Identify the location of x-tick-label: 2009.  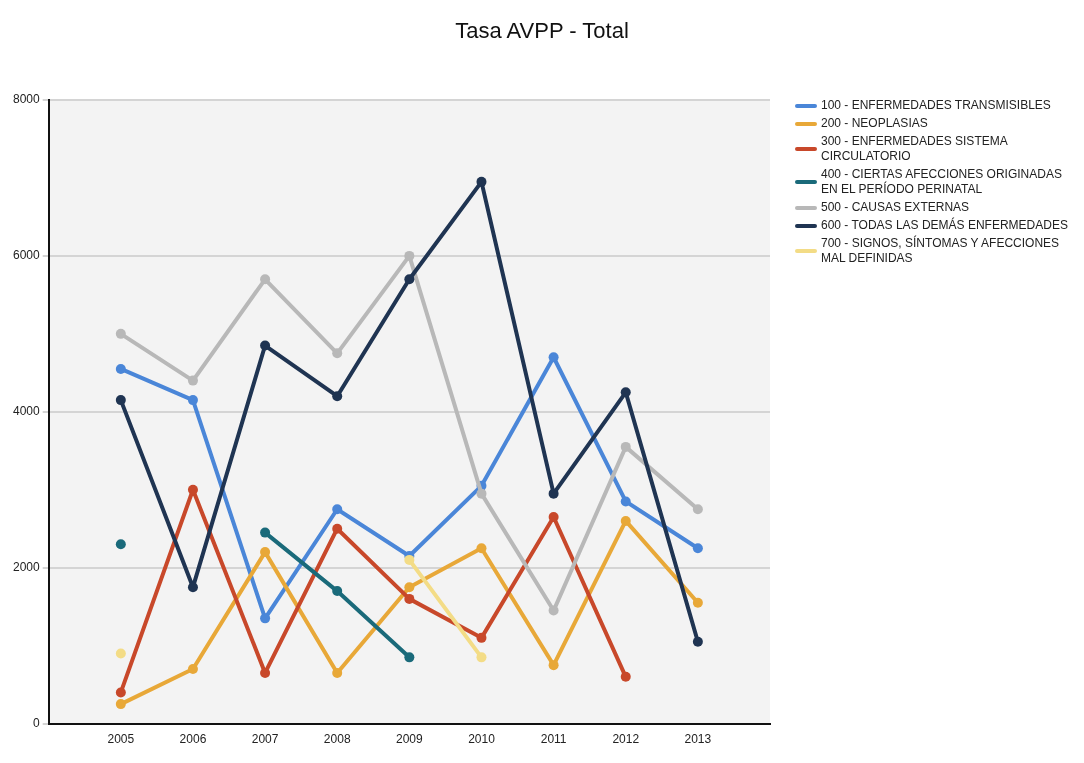
(410, 739).